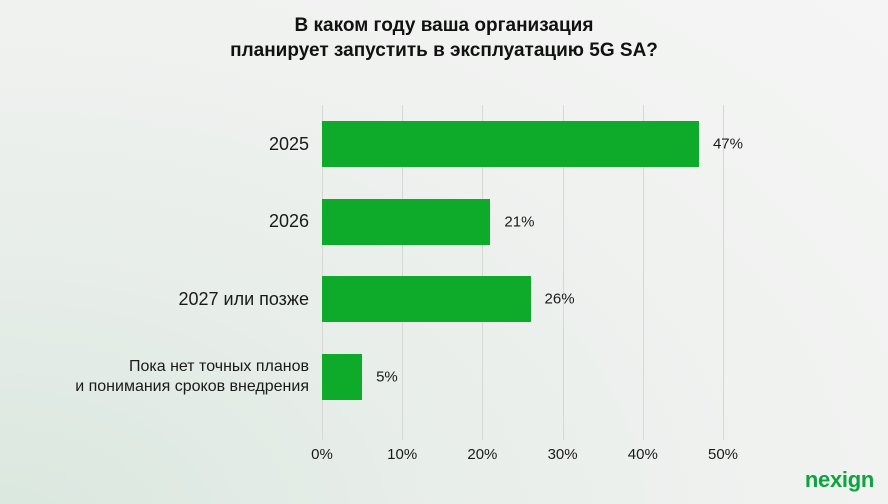 The image size is (888, 504). I want to click on x-axis: 0% 10% 20% 30% 40% 50%, so click(524, 456).